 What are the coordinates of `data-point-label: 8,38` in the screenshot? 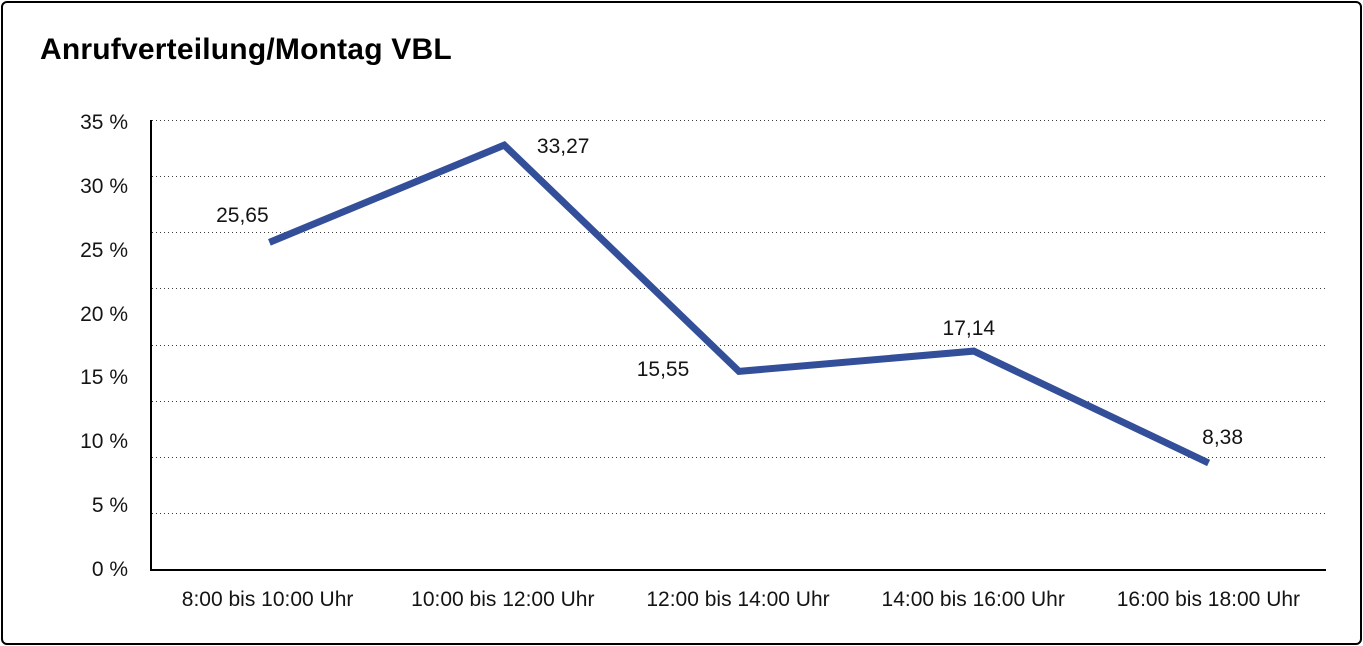 It's located at (1223, 437).